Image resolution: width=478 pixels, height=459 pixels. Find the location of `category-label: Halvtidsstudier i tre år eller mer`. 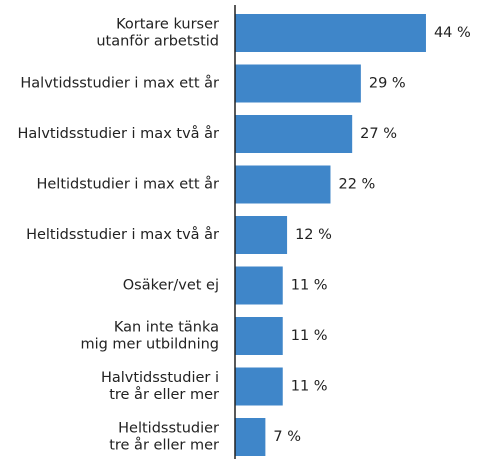

category-label: Halvtidsstudier i tre år eller mer is located at coordinates (160, 386).